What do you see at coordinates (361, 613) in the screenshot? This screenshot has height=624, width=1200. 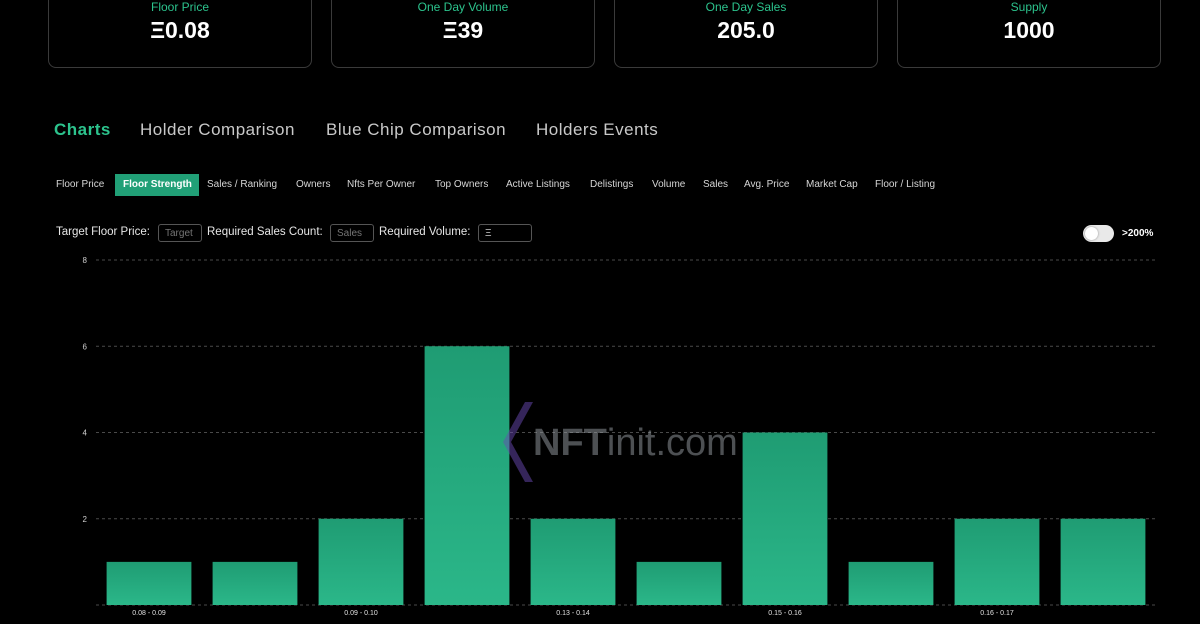 I see `x-tick-label: 0.09 - 0.10` at bounding box center [361, 613].